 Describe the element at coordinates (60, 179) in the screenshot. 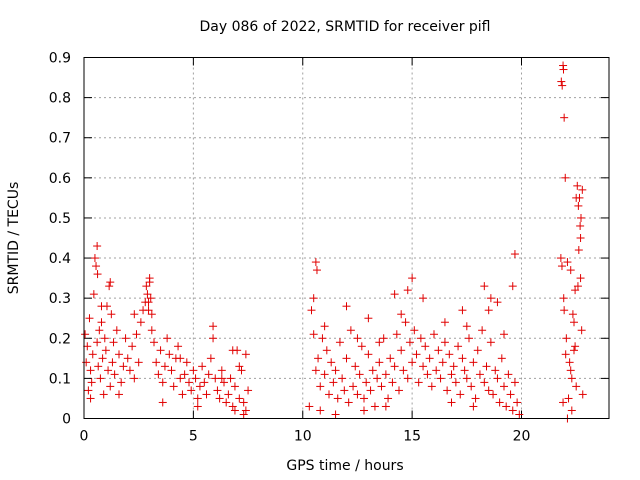

I see `y-tick-label: 0.6` at that location.